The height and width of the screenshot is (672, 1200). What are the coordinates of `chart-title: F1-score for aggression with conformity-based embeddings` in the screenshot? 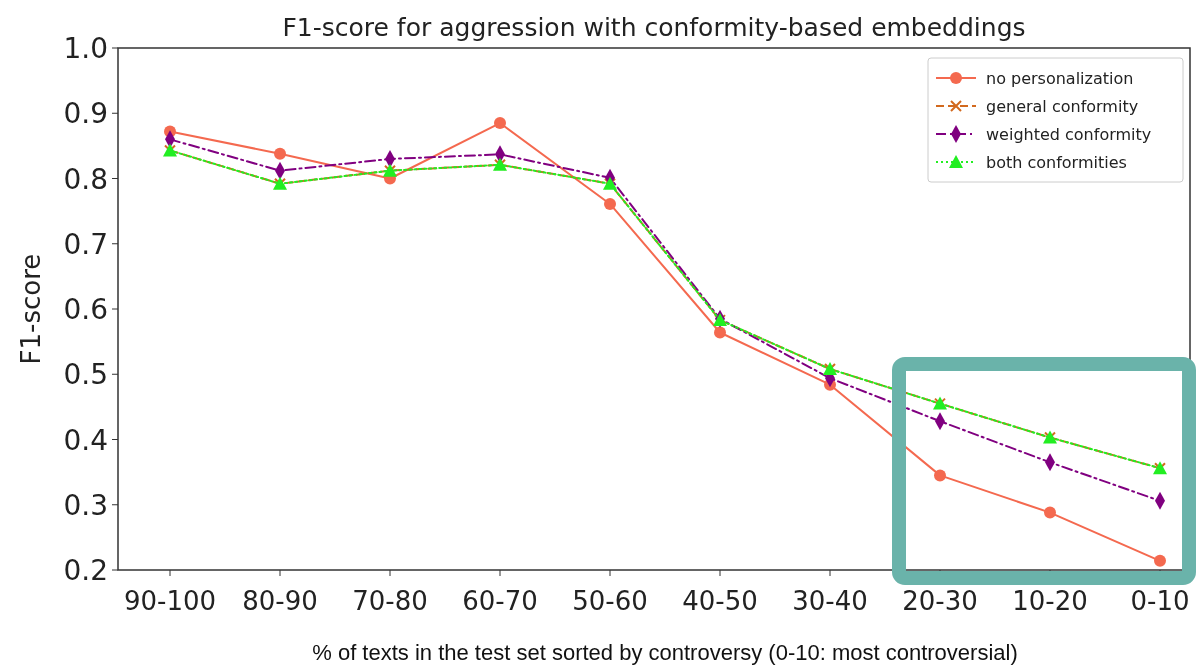 It's located at (654, 27).